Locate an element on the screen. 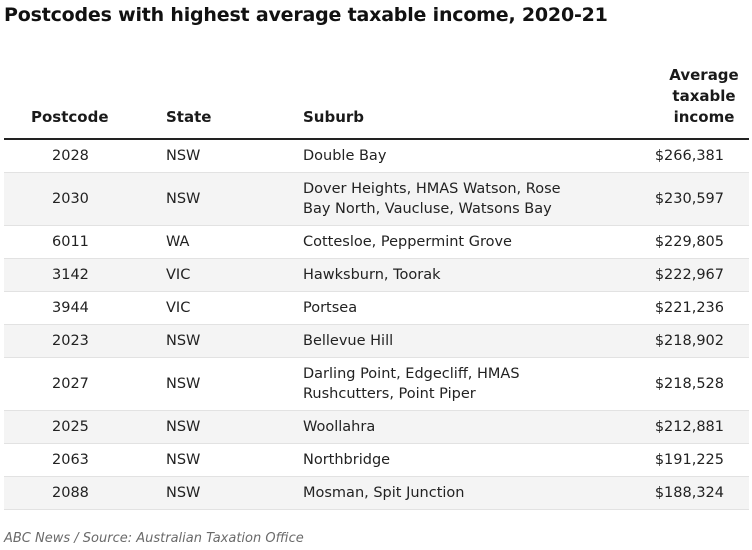 Image resolution: width=752 pixels, height=550 pixels. header-income-line3: income is located at coordinates (704, 117).